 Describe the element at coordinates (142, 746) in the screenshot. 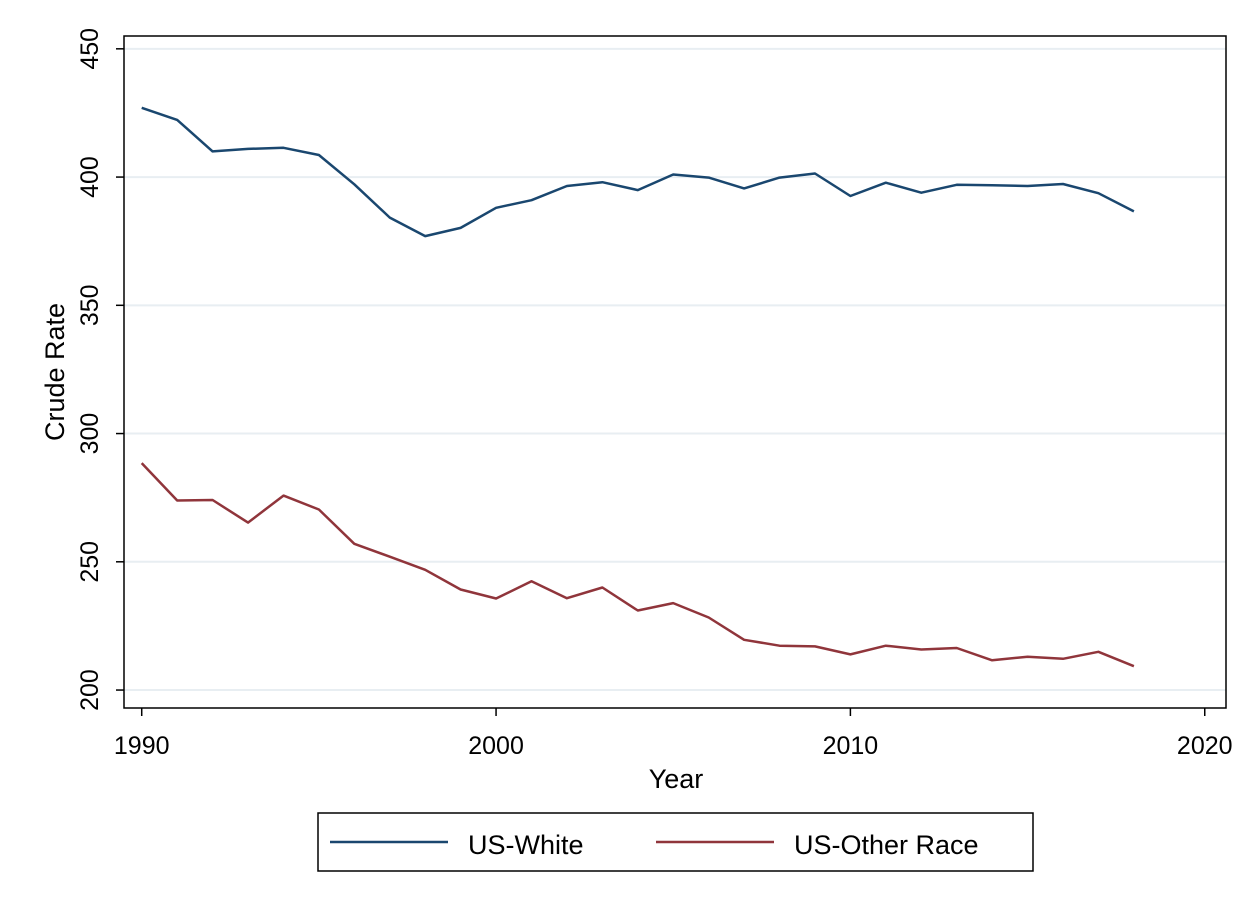

I see `x-tick-label: 1990` at that location.